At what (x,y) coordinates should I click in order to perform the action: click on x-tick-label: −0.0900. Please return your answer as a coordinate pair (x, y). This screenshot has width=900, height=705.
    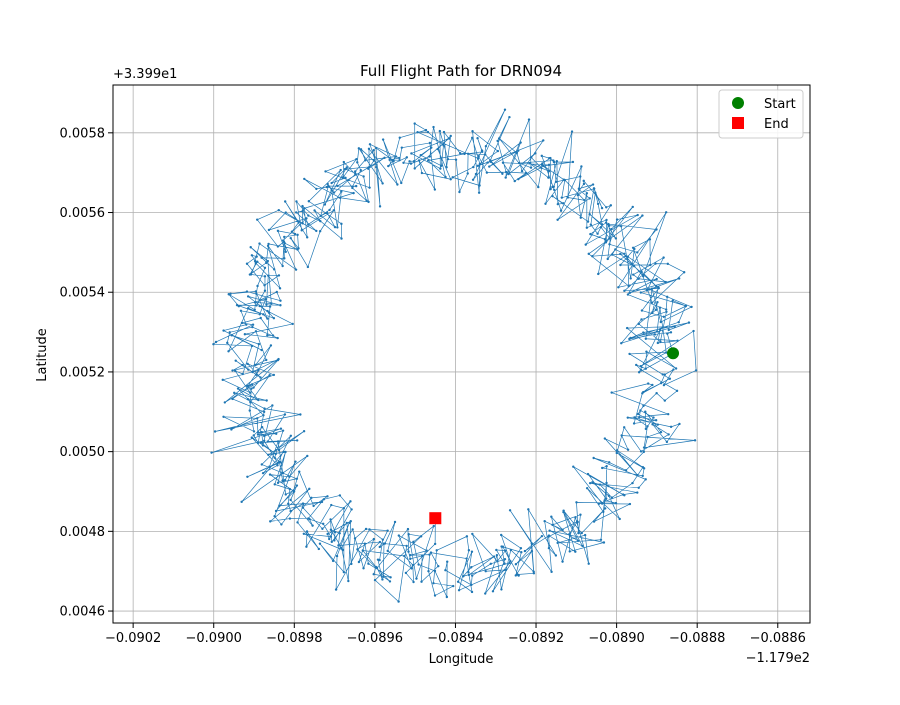
    Looking at the image, I should click on (214, 638).